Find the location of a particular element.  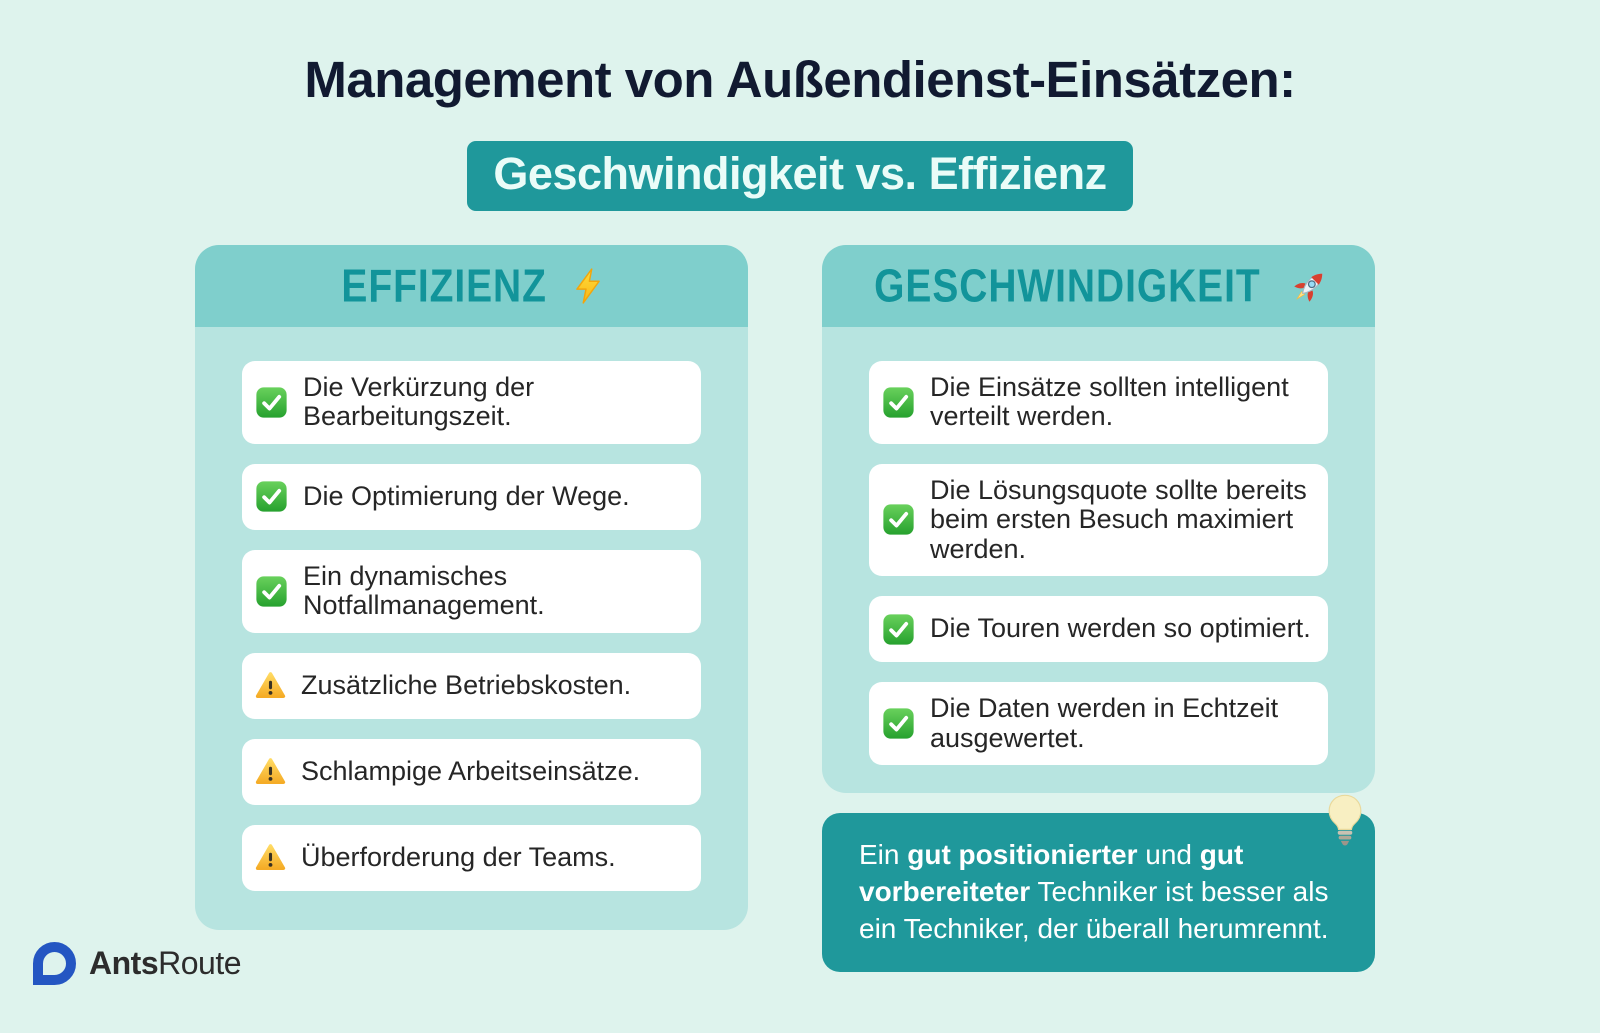

list-item-label: Überforderung der Teams. is located at coordinates (458, 856).